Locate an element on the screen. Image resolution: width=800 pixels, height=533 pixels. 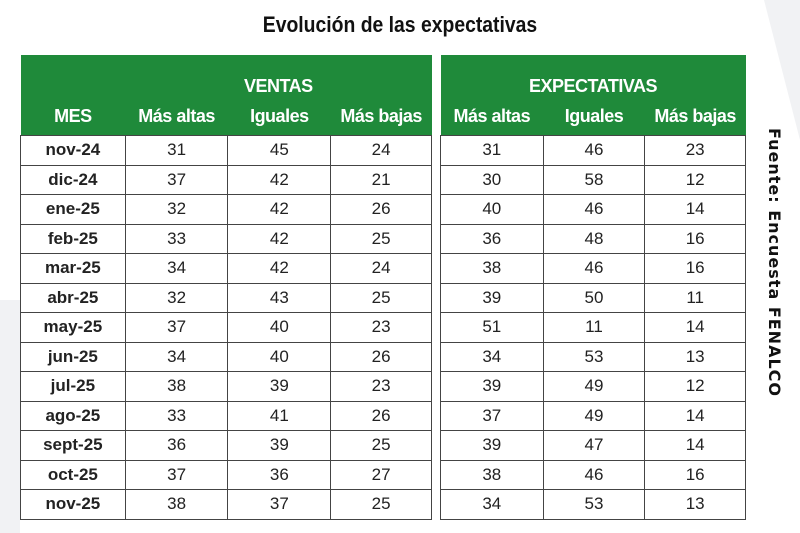
col-header: Más bajas is located at coordinates (381, 116).